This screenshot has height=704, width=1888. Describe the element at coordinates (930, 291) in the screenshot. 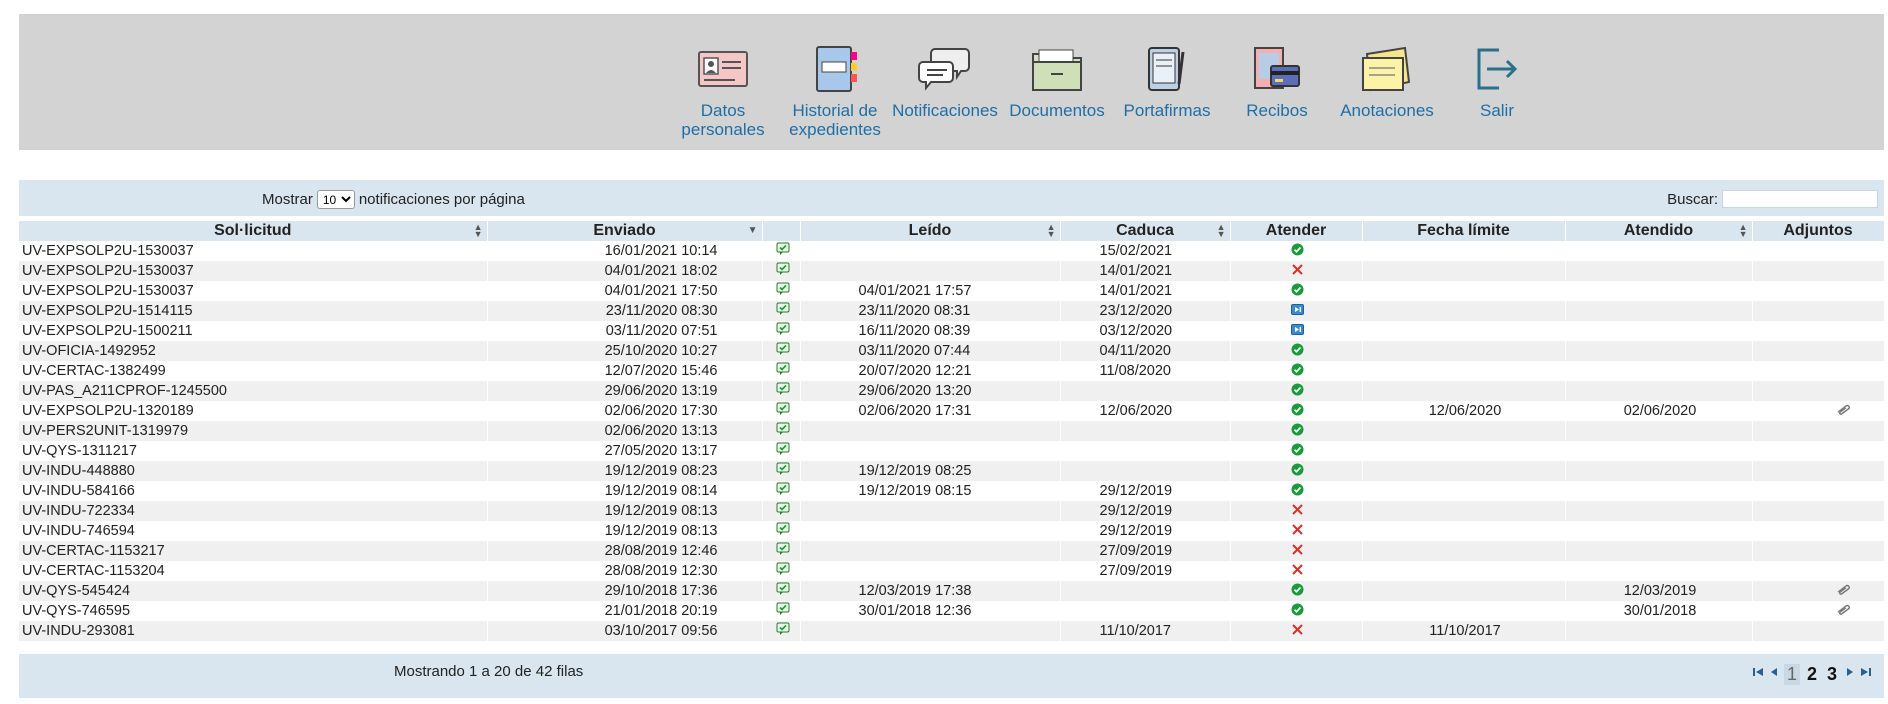

I see `cell-leido: 04/01/2021 17:57` at that location.